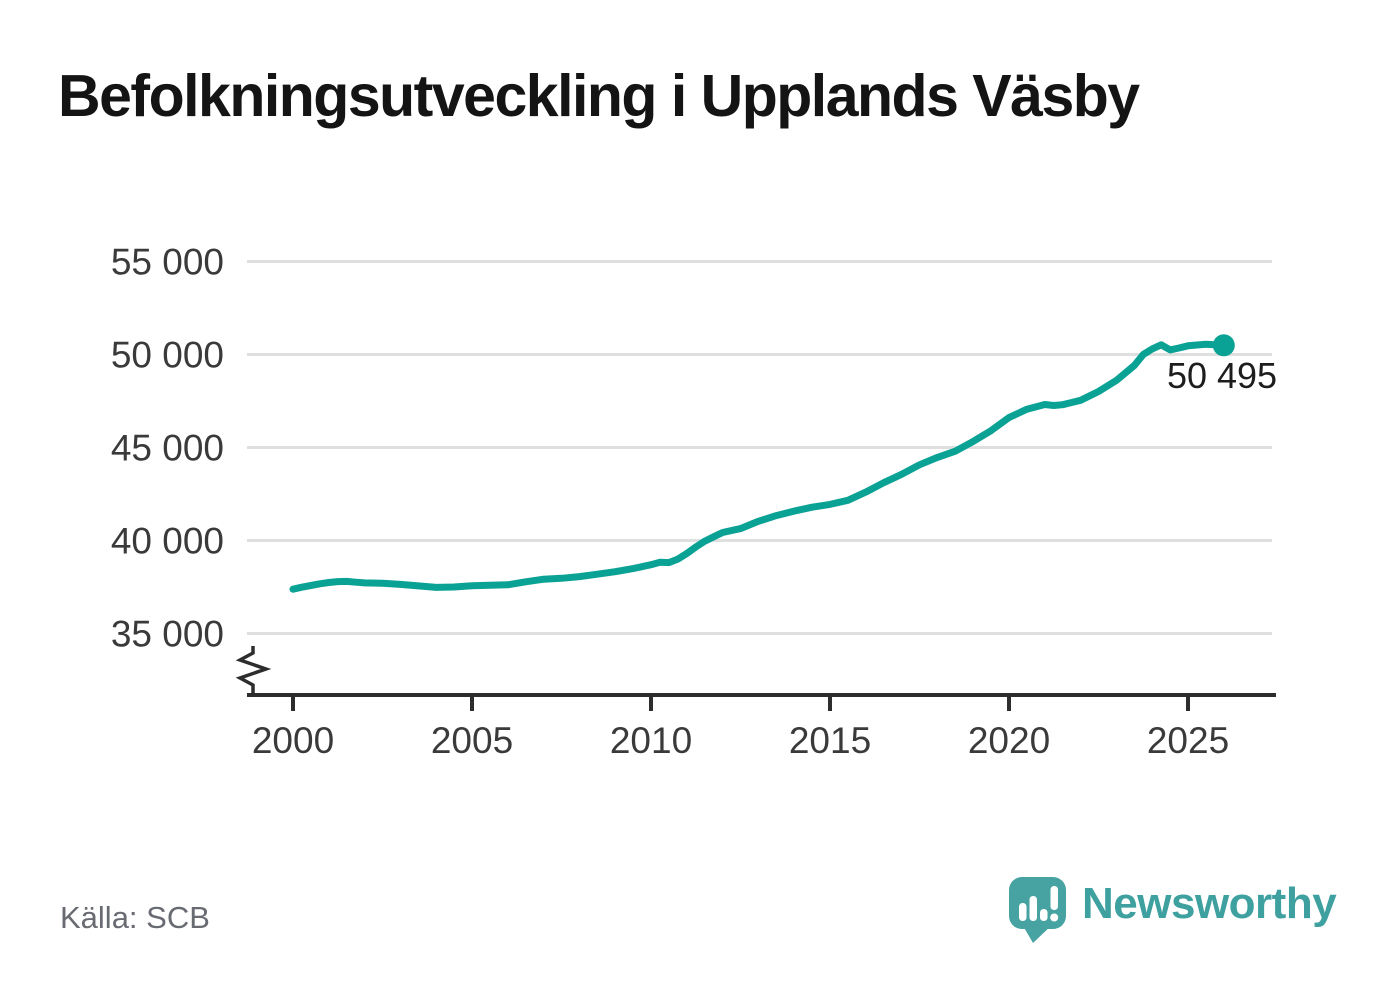 The height and width of the screenshot is (999, 1382). Describe the element at coordinates (1209, 903) in the screenshot. I see `newsworthy-wordmark: Newsworthy` at that location.